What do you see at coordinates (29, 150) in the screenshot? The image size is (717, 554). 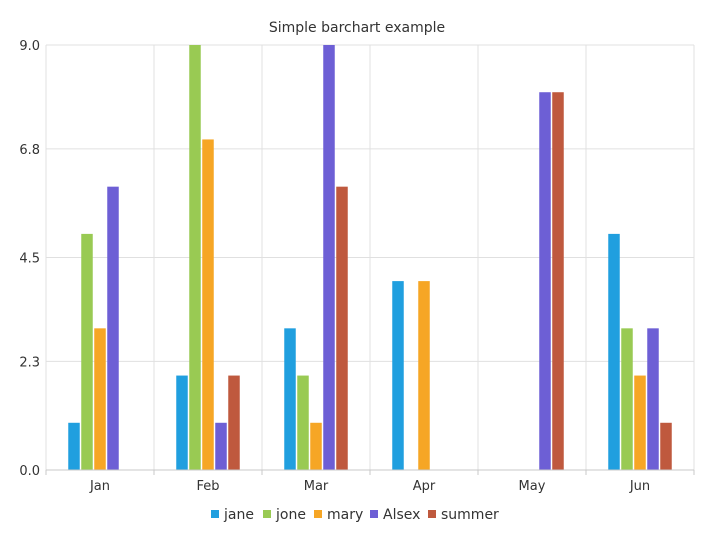 I see `y-tick-label: 6.8` at bounding box center [29, 150].